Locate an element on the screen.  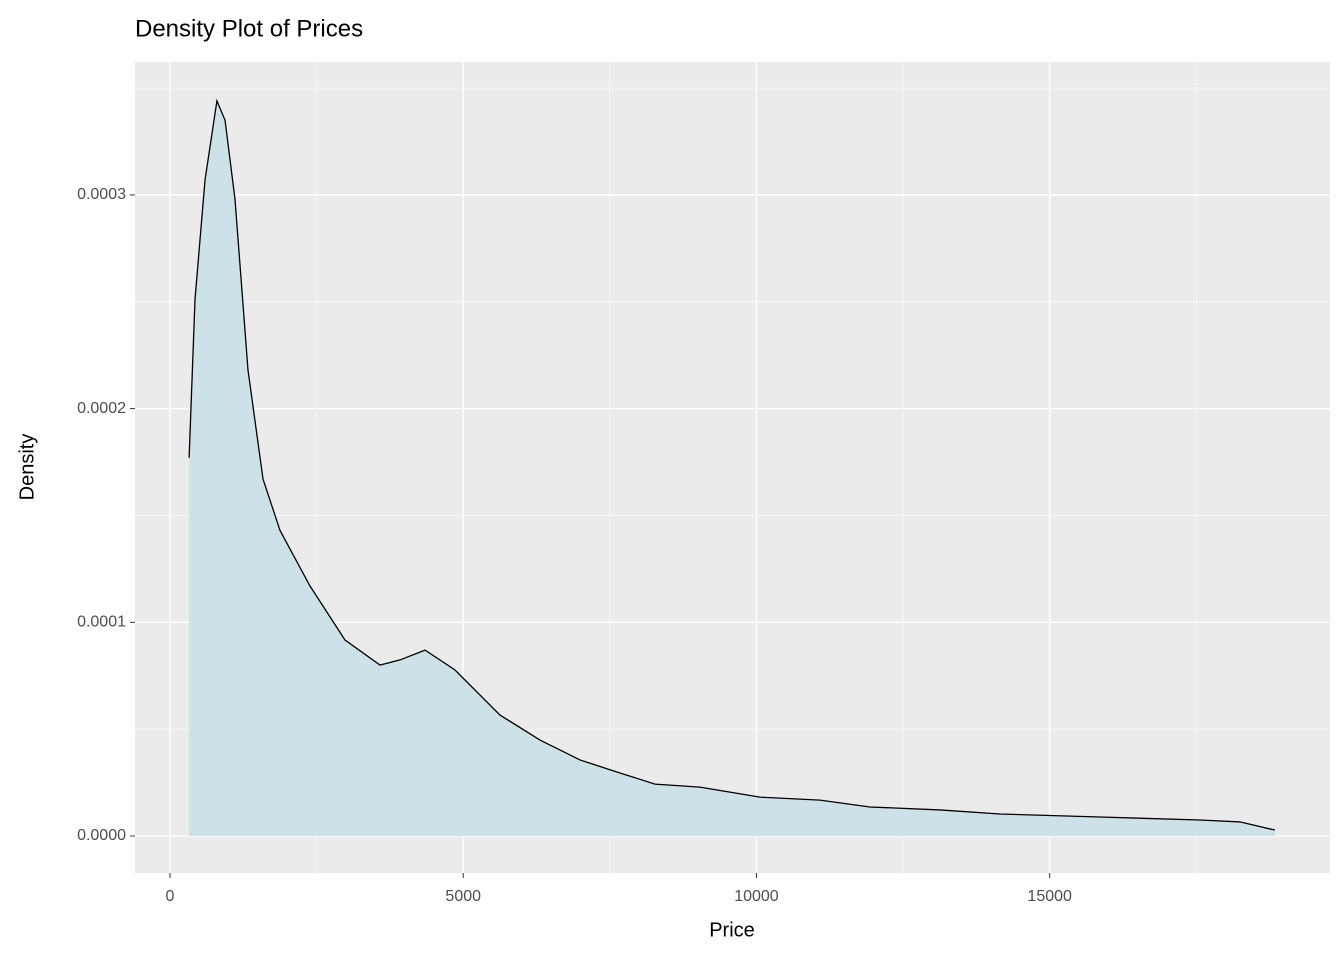
chart-title: Density Plot of Prices is located at coordinates (249, 28).